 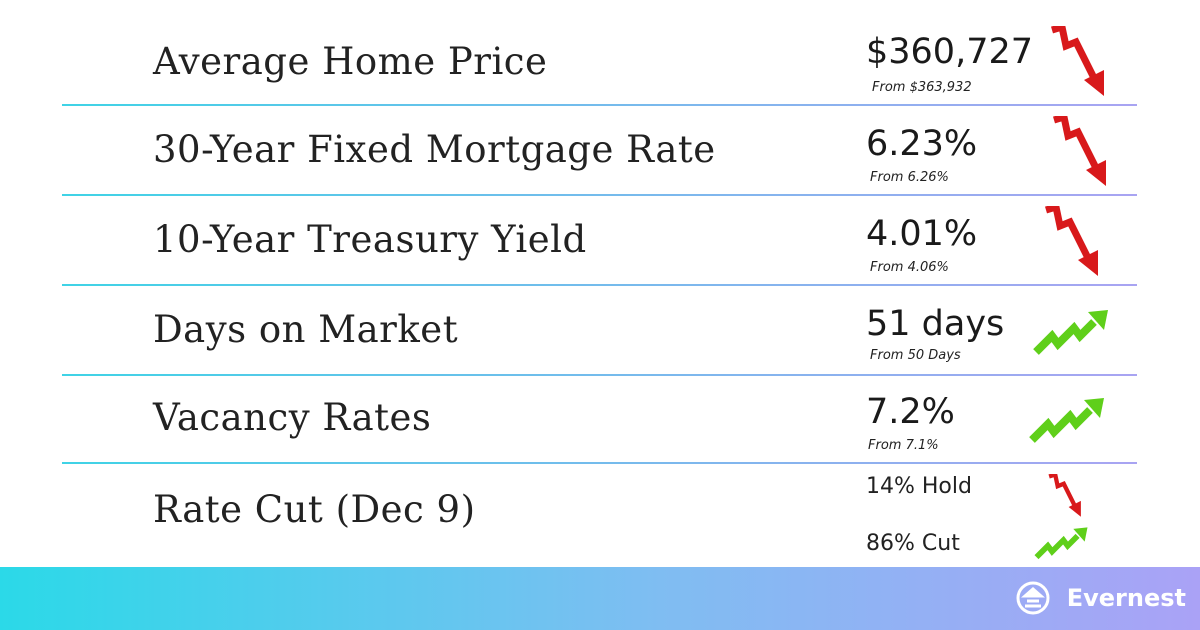 What do you see at coordinates (600, 598) in the screenshot?
I see `footer-band: Evernest` at bounding box center [600, 598].